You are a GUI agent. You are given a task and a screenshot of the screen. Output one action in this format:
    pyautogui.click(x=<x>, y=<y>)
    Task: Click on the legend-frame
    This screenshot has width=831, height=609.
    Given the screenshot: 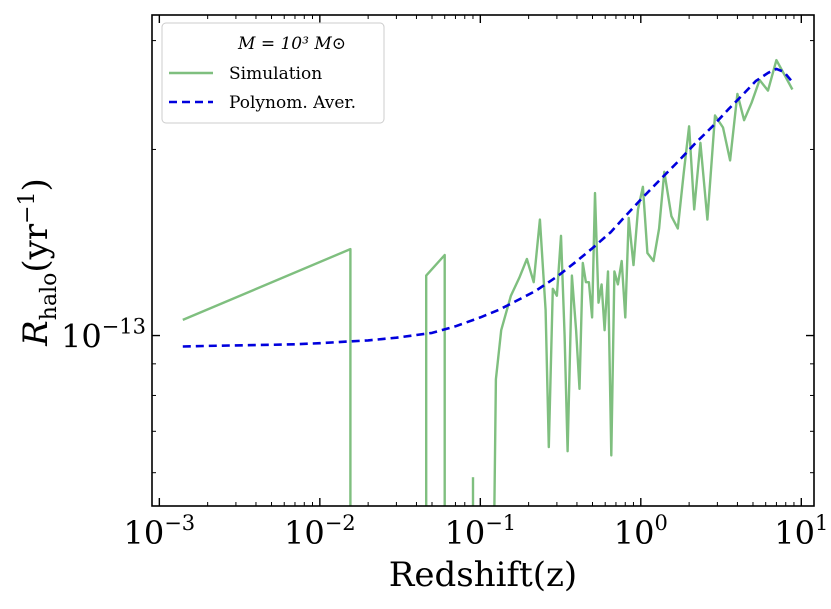 What is the action you would take?
    pyautogui.click(x=273, y=73)
    